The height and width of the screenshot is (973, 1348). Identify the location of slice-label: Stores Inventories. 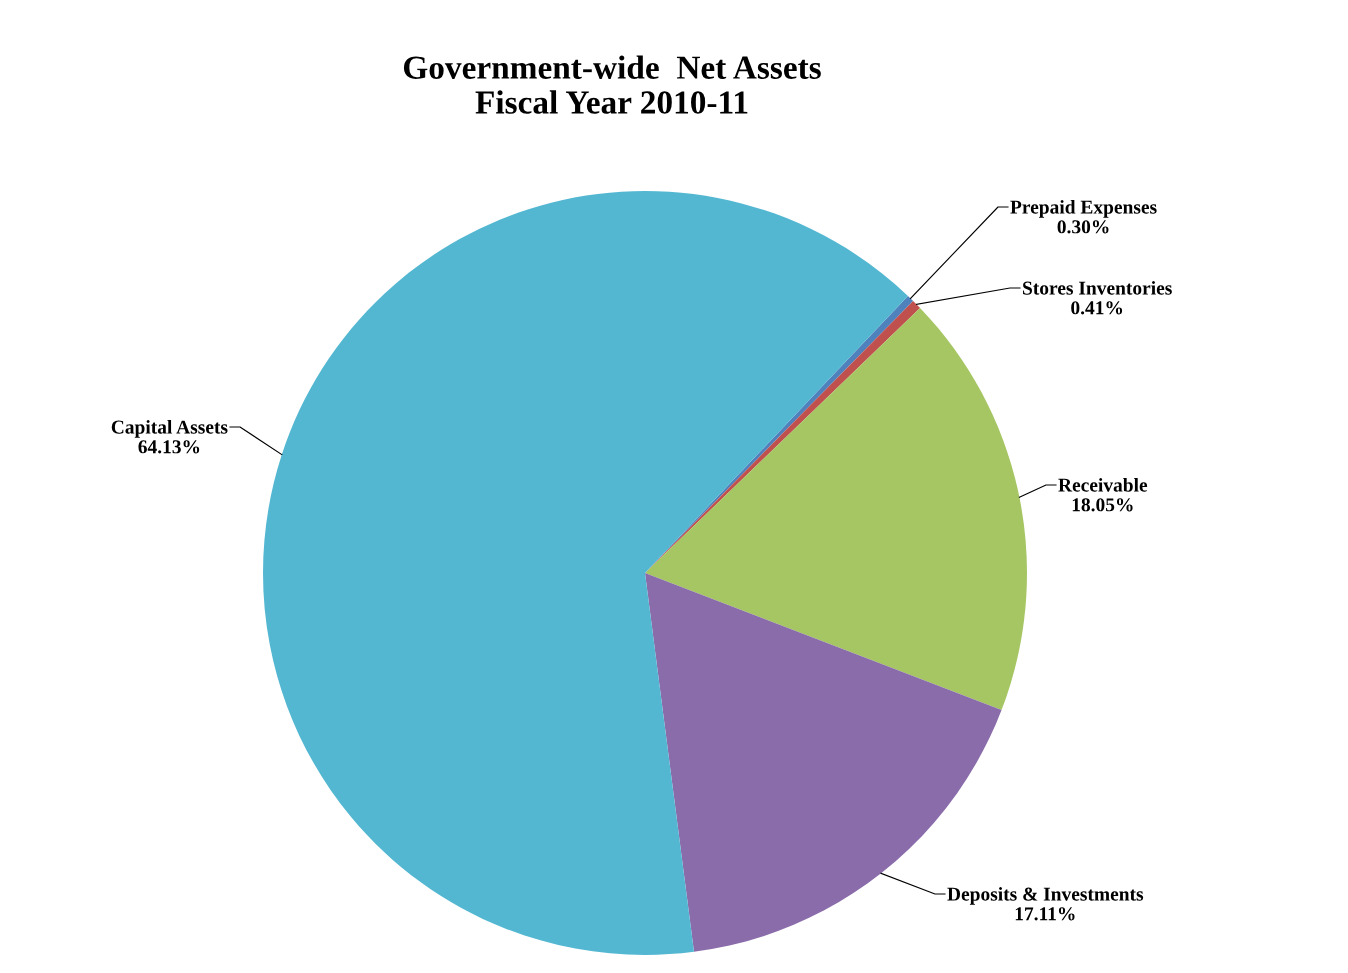
(1097, 288).